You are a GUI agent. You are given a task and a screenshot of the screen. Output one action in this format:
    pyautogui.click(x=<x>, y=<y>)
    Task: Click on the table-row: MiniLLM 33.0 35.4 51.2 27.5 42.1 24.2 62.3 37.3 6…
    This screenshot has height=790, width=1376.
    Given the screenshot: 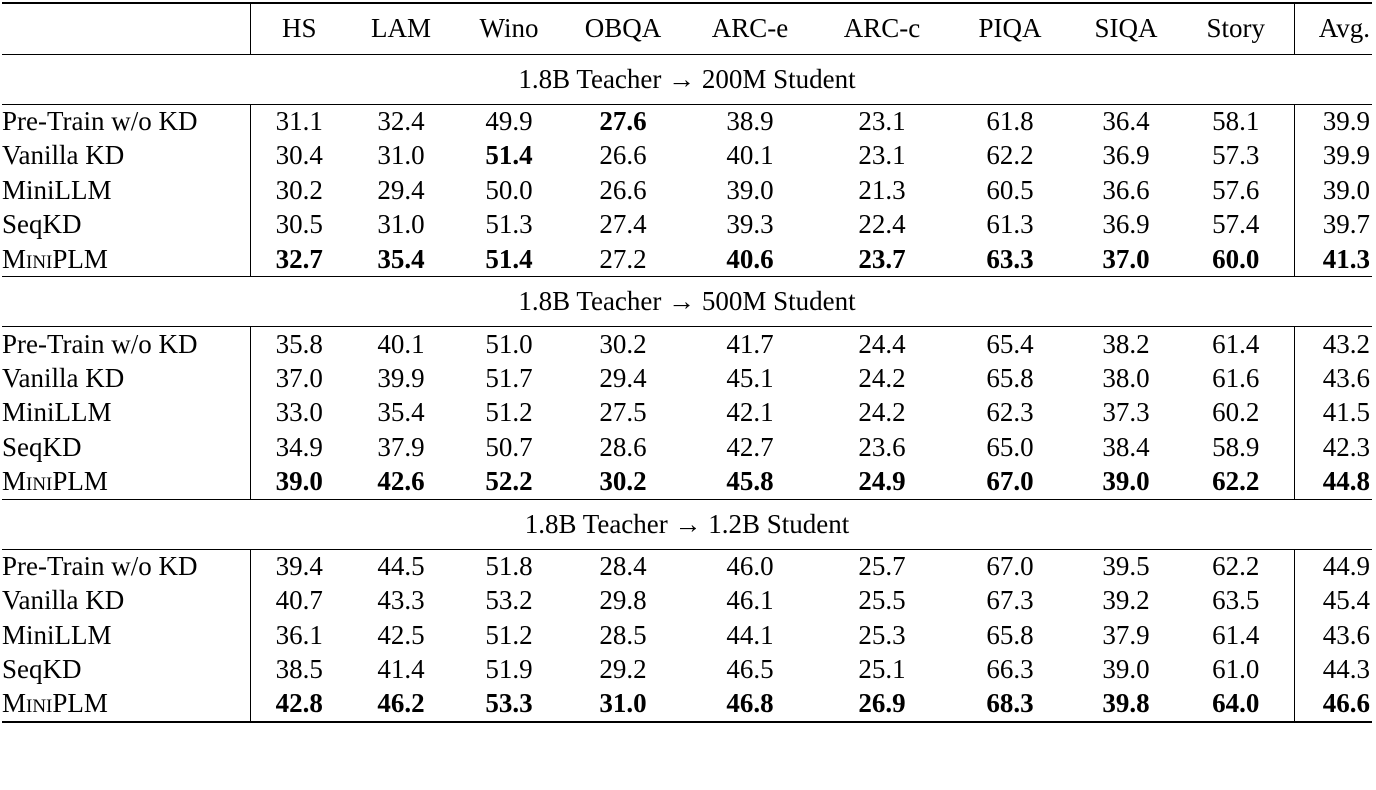 What is the action you would take?
    pyautogui.click(x=687, y=412)
    